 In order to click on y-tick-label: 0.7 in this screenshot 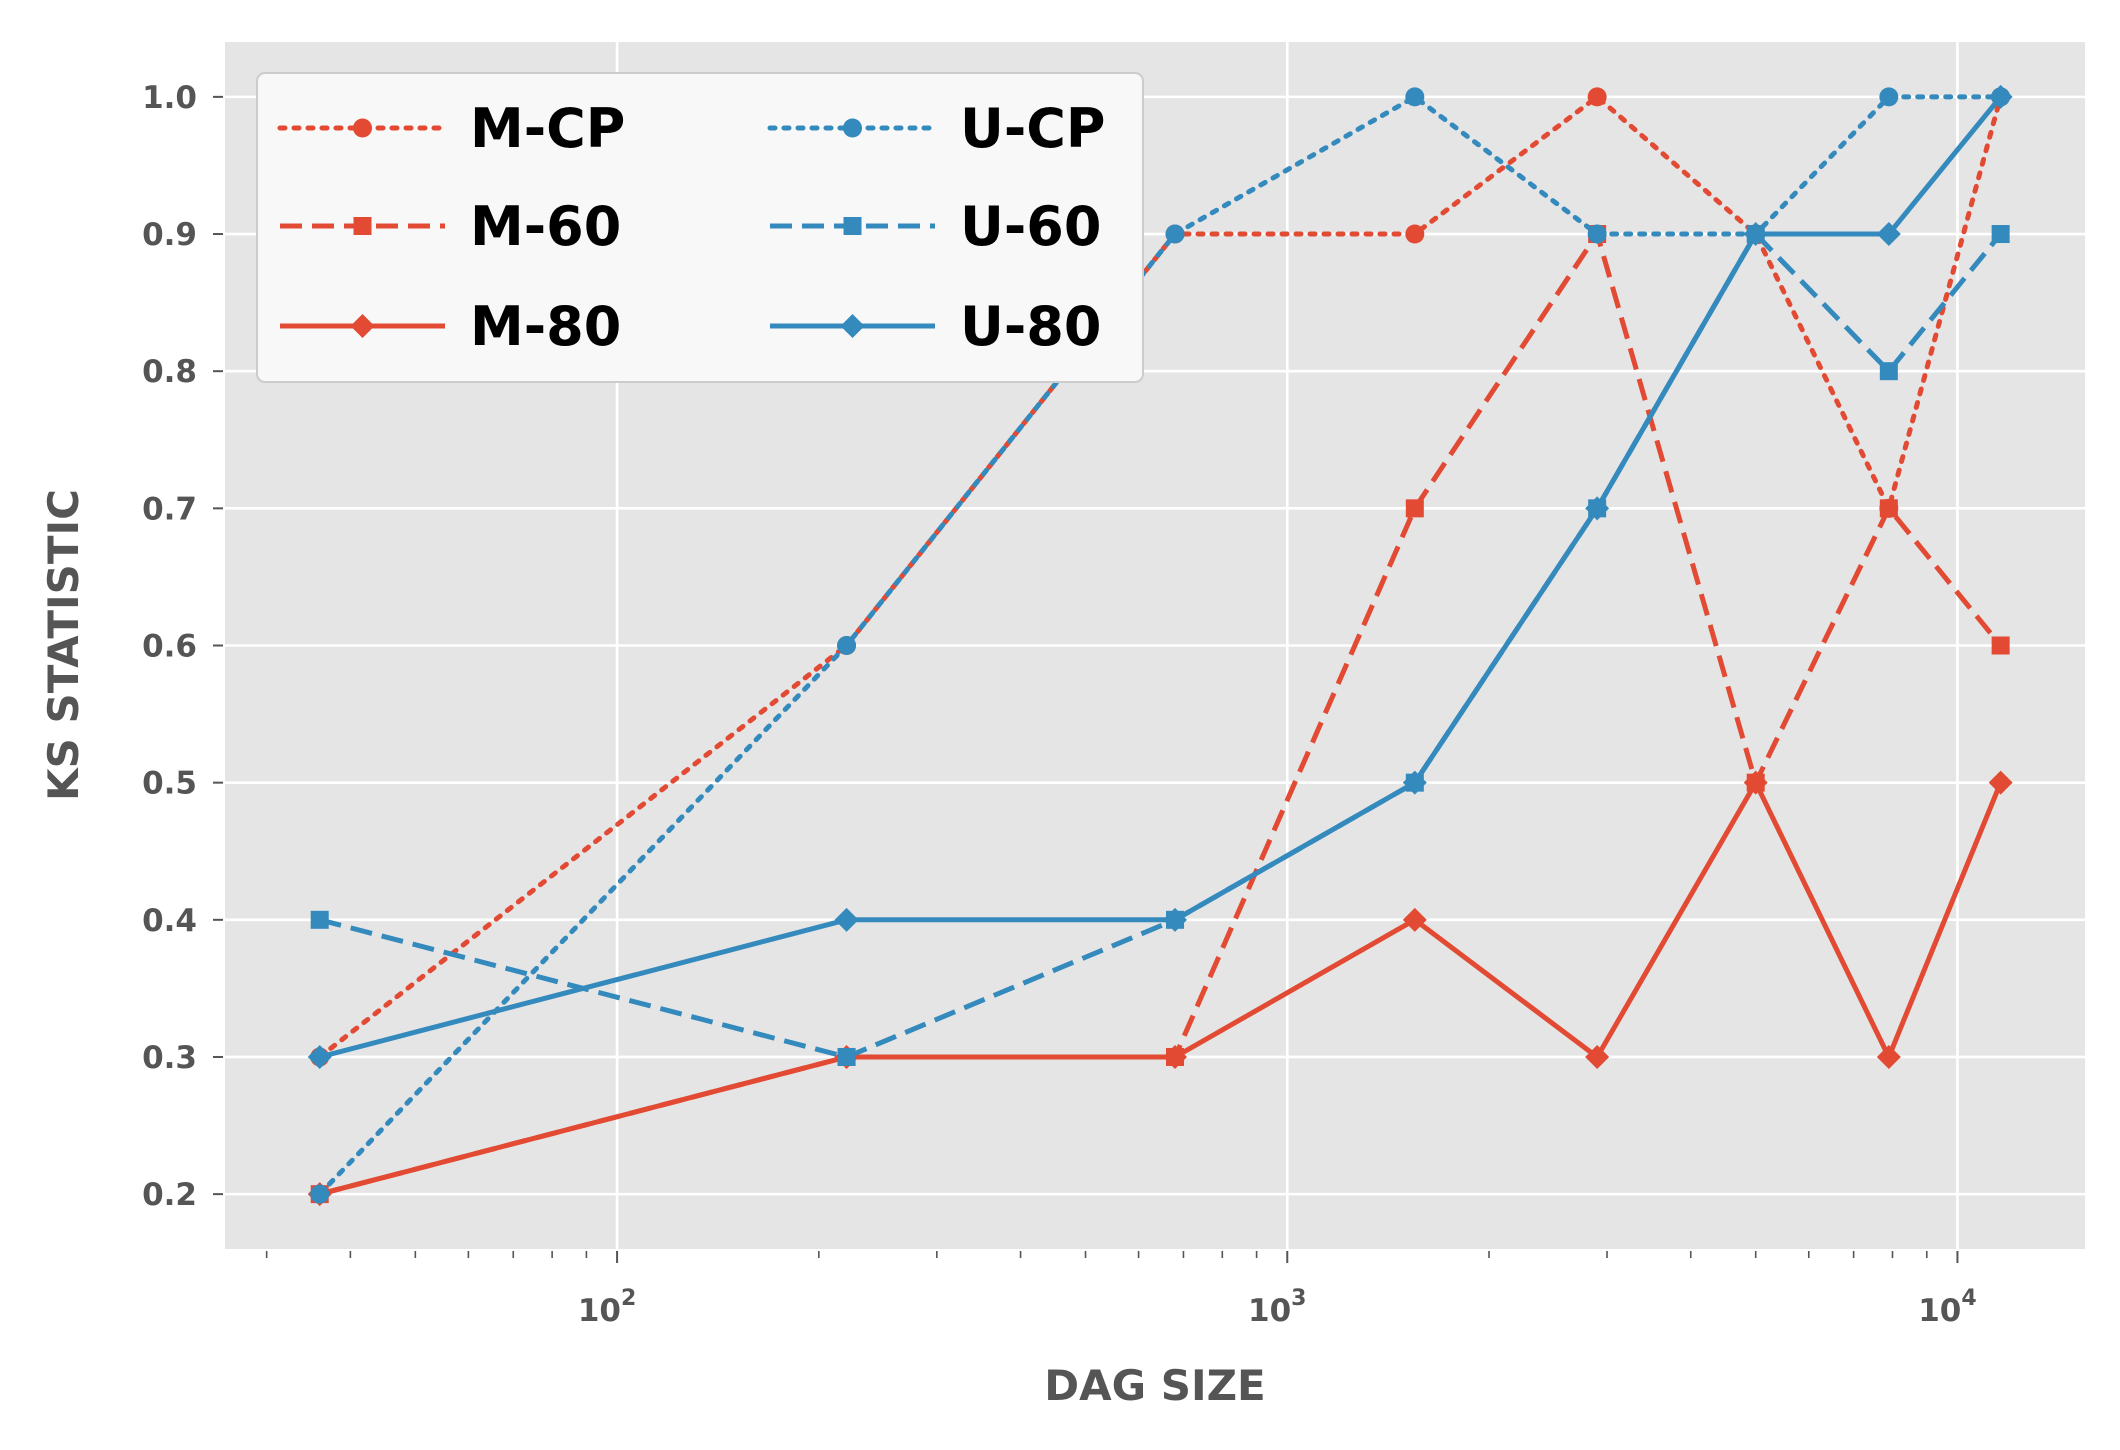, I will do `click(169, 509)`.